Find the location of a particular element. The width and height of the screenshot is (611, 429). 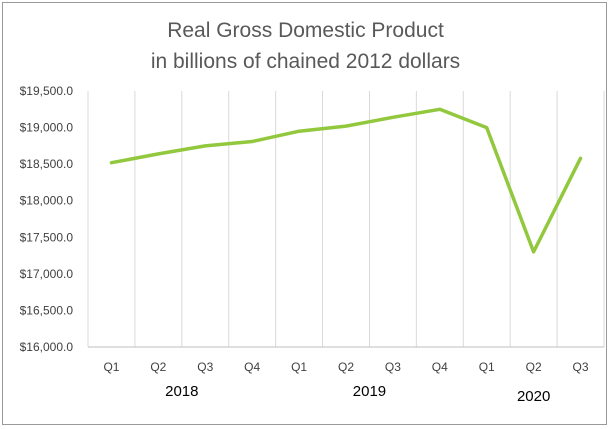

y-tick-label: $19,500.0 is located at coordinates (47, 91).